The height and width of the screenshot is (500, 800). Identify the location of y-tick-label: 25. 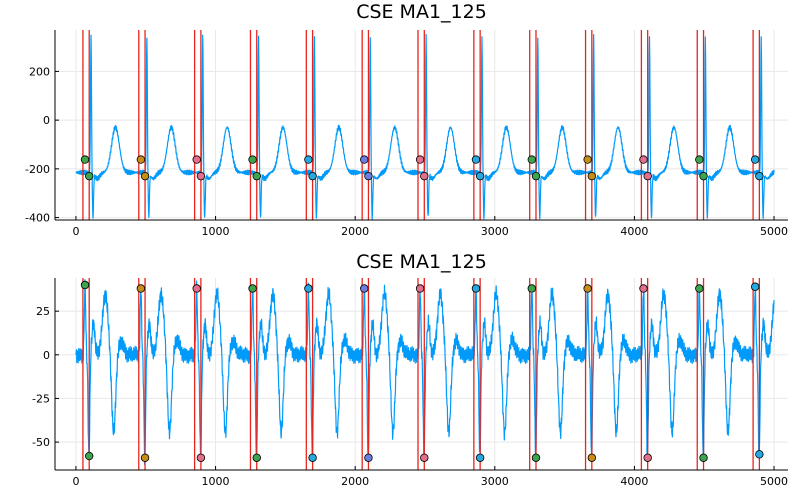
(43, 311).